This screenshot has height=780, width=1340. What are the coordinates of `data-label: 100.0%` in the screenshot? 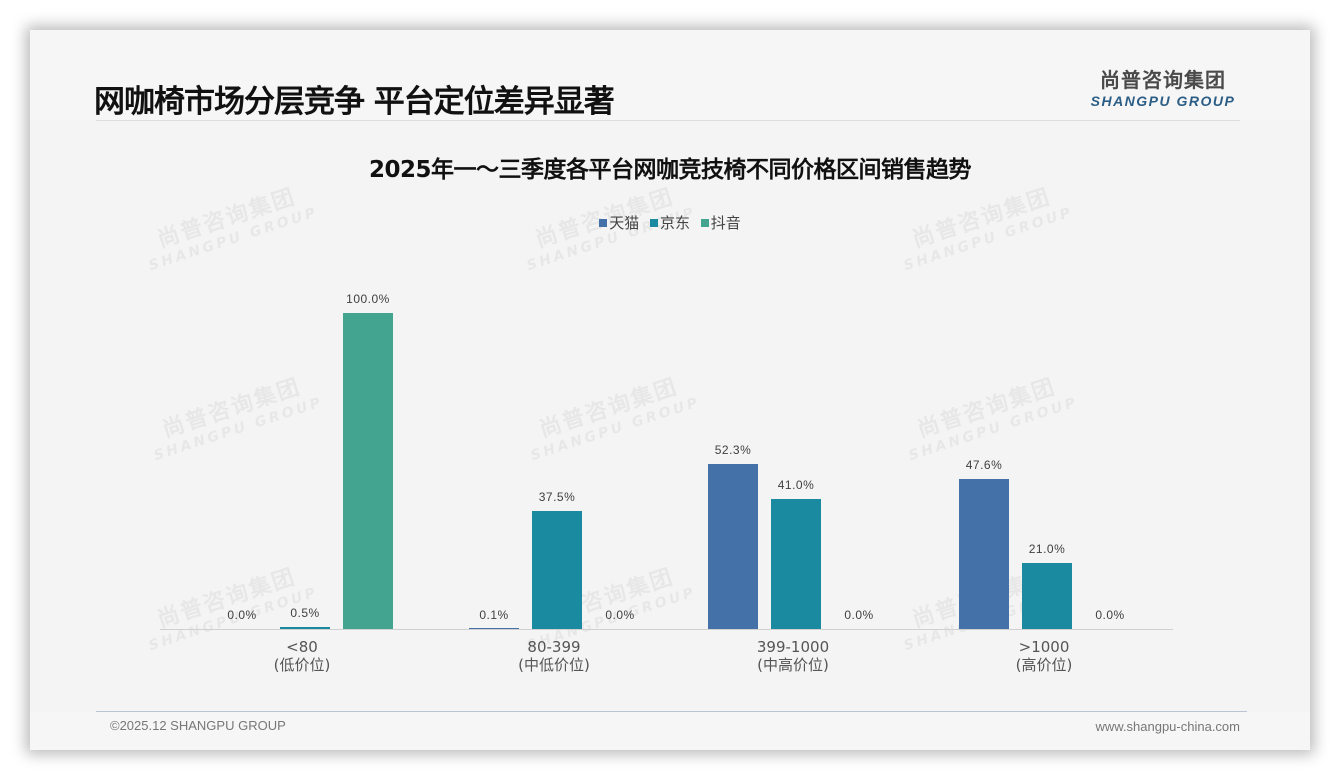 It's located at (368, 299).